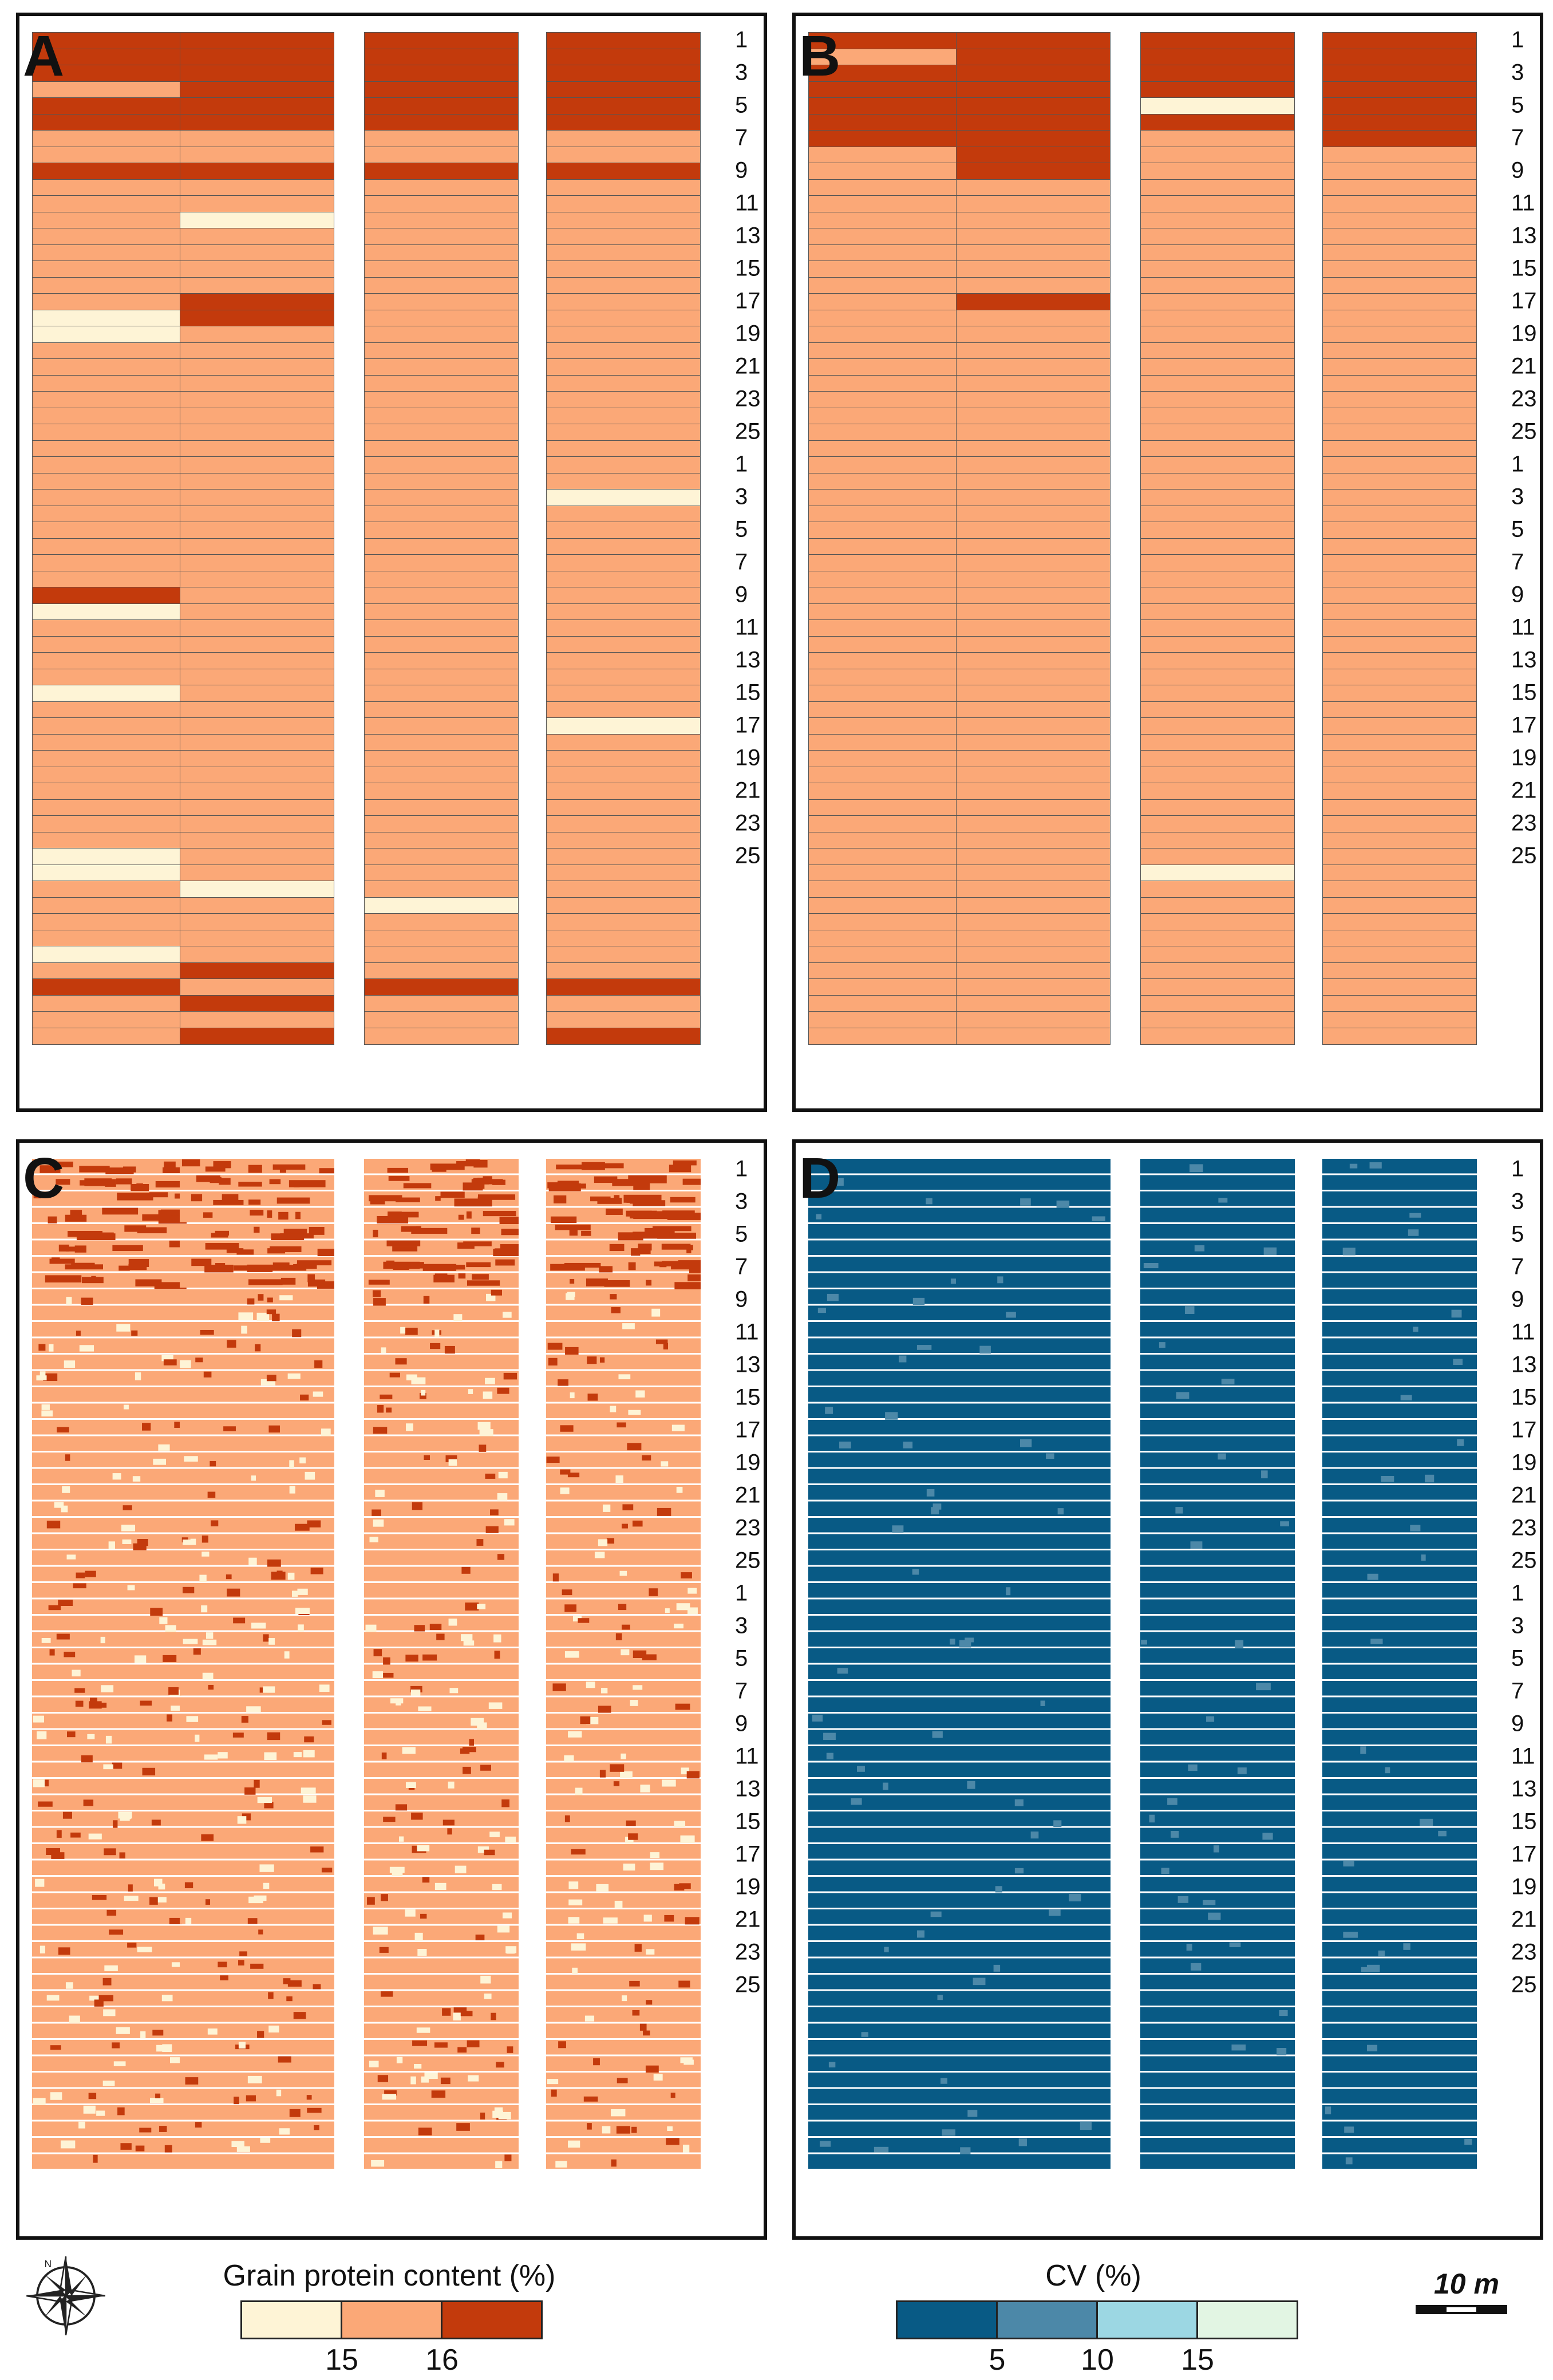  Describe the element at coordinates (1524, 1397) in the screenshot. I see `row-label: 15` at that location.